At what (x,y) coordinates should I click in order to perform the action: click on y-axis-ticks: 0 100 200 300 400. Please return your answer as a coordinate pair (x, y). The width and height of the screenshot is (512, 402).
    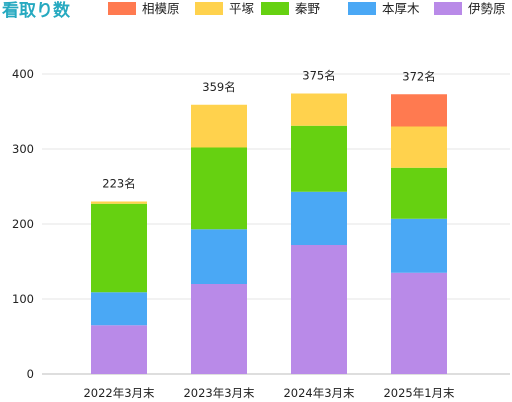
    Looking at the image, I should click on (23, 224).